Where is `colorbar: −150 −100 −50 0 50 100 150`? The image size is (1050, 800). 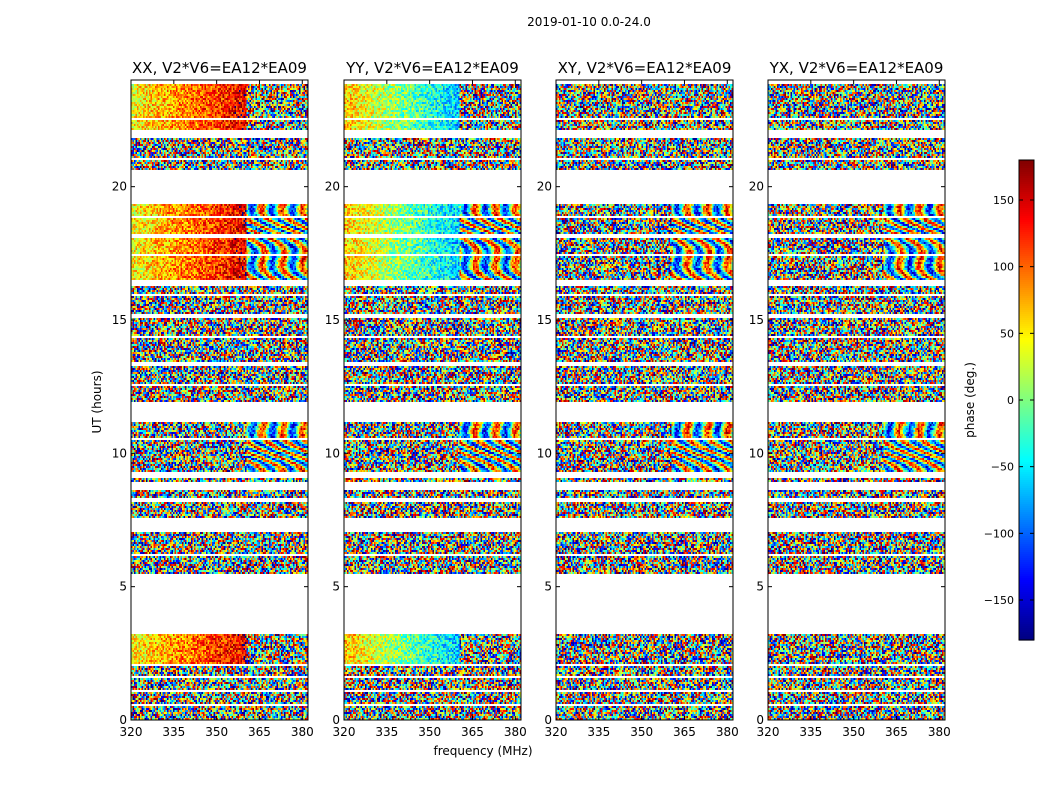 colorbar: −150 −100 −50 0 50 100 150 is located at coordinates (1009, 400).